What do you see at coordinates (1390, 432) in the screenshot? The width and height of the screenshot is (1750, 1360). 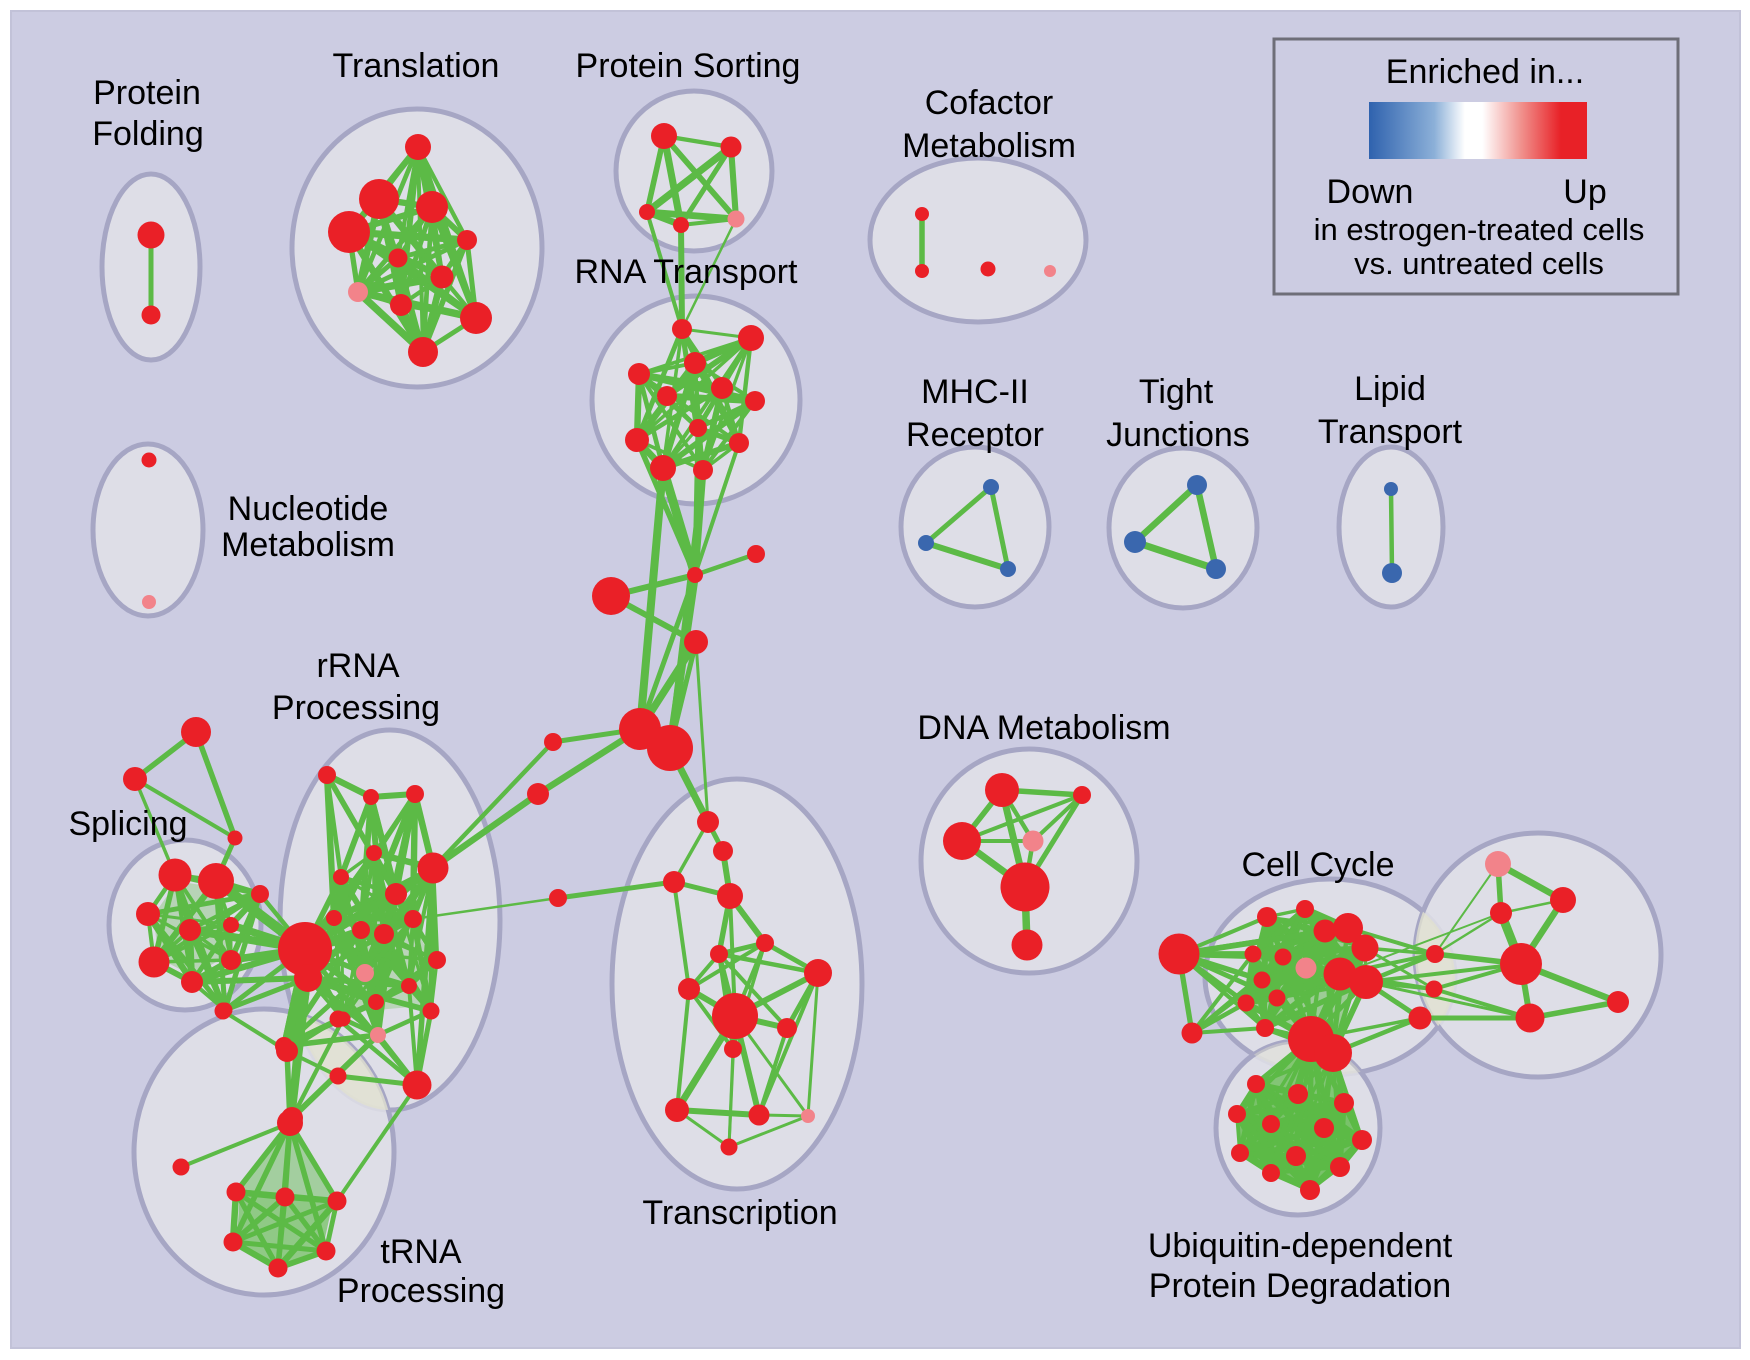 I see `svg-text: Transport` at bounding box center [1390, 432].